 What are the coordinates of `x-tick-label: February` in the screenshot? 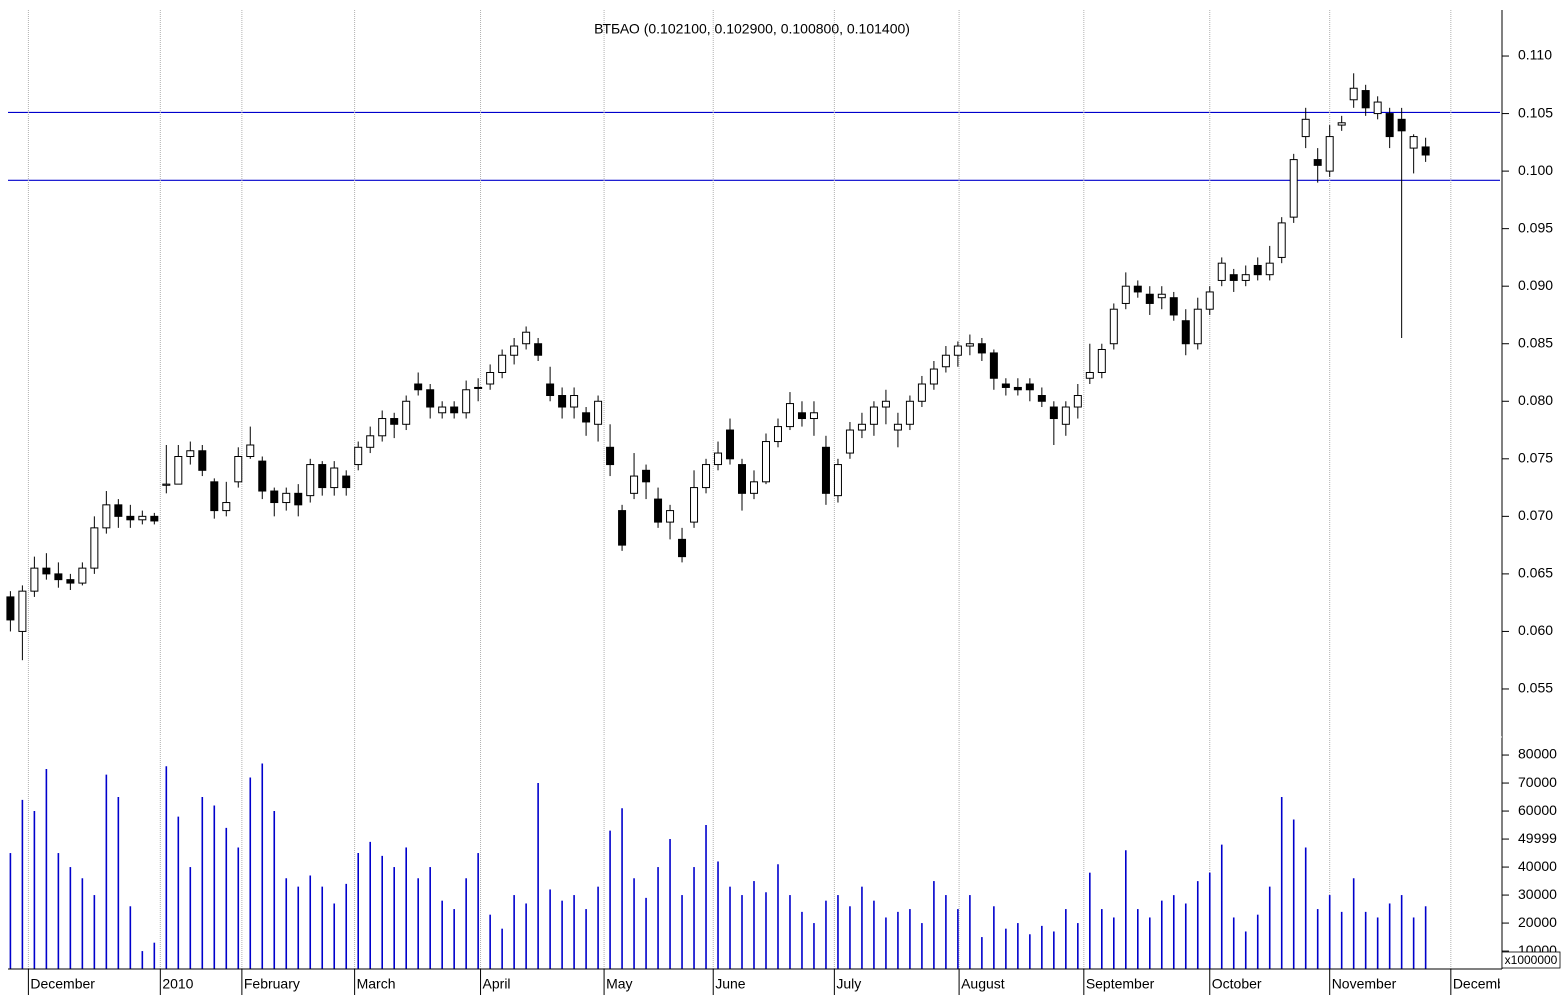 It's located at (272, 984).